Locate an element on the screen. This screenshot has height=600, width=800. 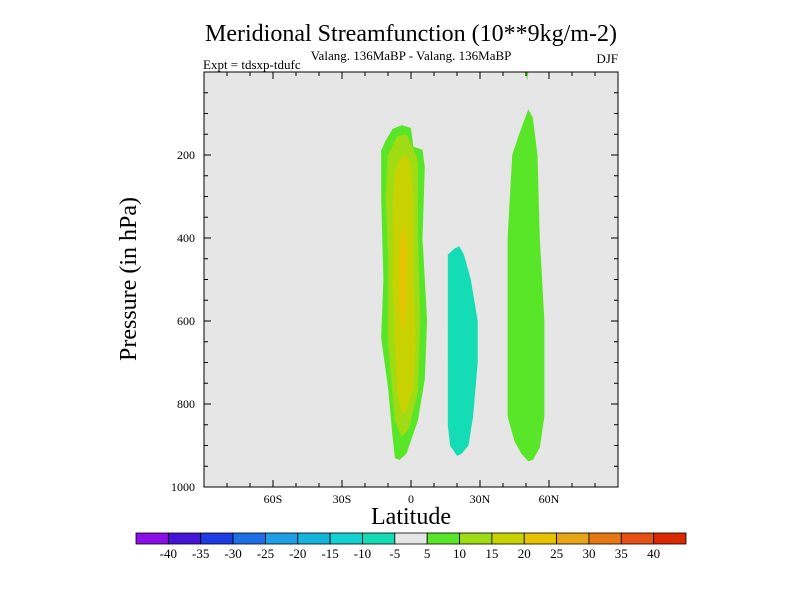
colorbar-label: -40 is located at coordinates (168, 553).